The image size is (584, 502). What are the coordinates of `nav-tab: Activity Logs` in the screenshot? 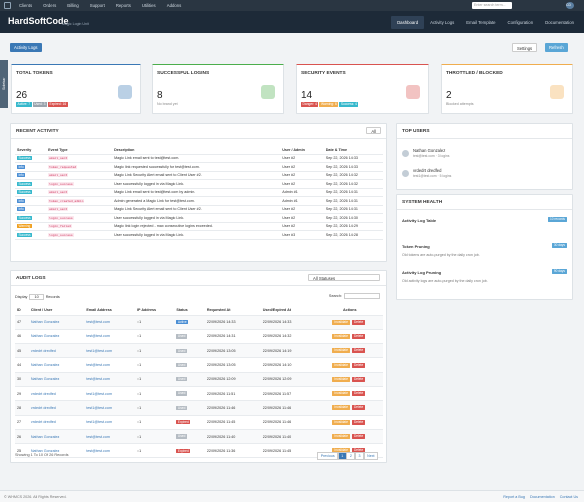 It's located at (442, 22).